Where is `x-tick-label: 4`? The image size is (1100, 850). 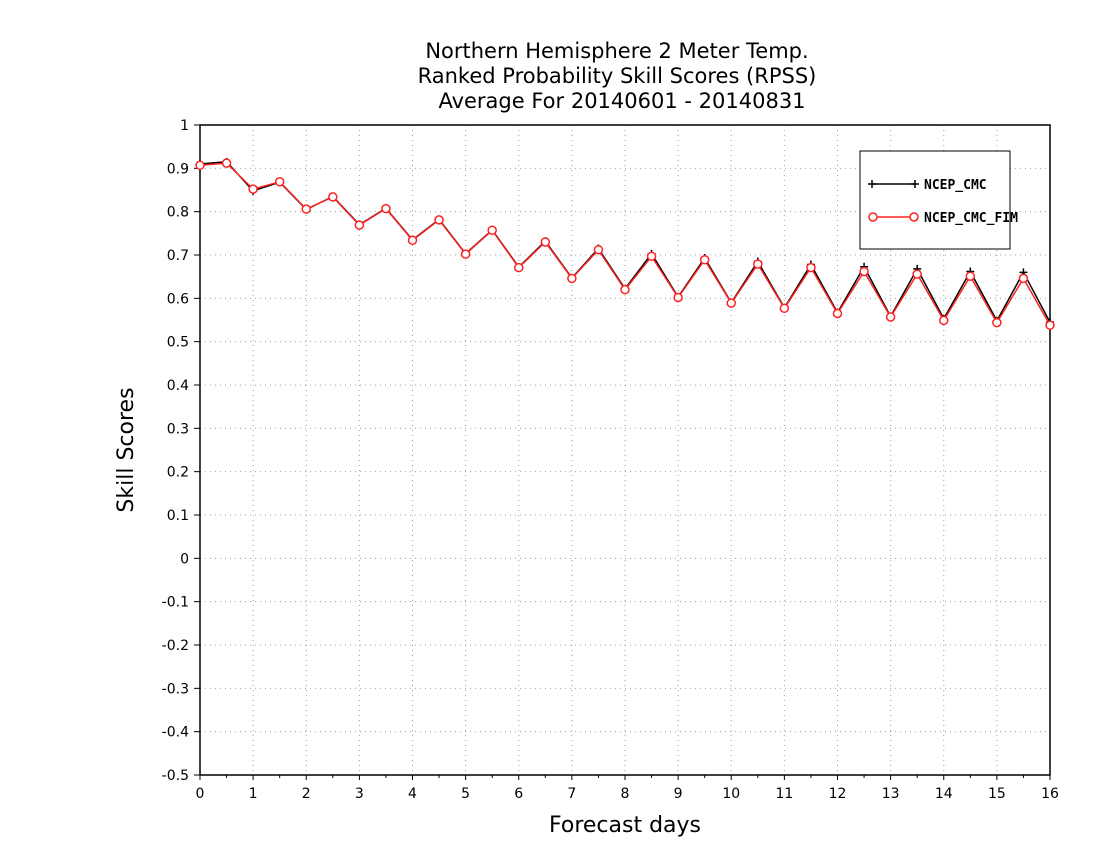 x-tick-label: 4 is located at coordinates (412, 794).